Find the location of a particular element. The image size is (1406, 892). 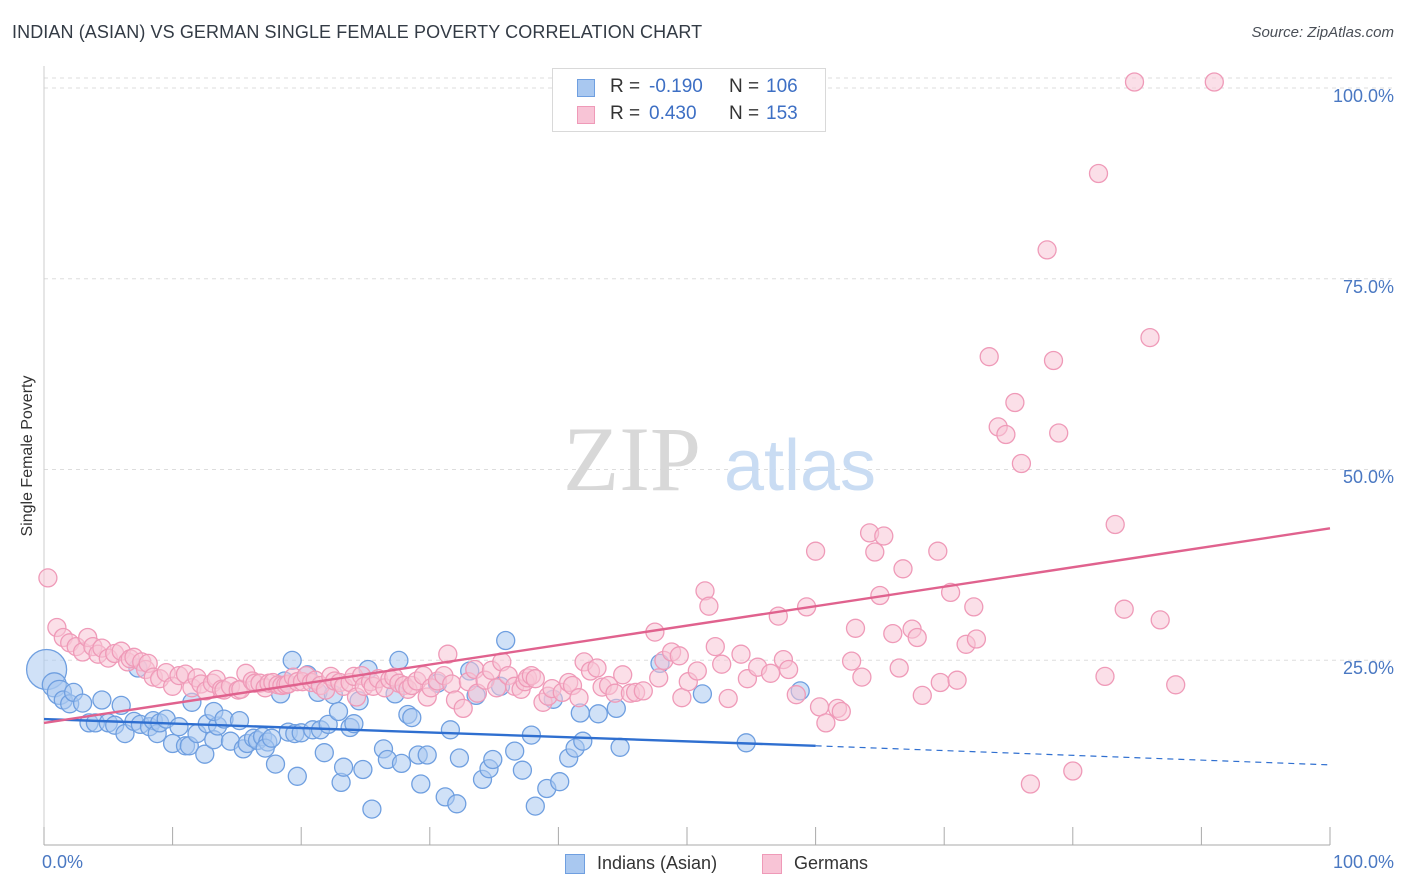

legend-swatch-germans is located at coordinates (586, 115).